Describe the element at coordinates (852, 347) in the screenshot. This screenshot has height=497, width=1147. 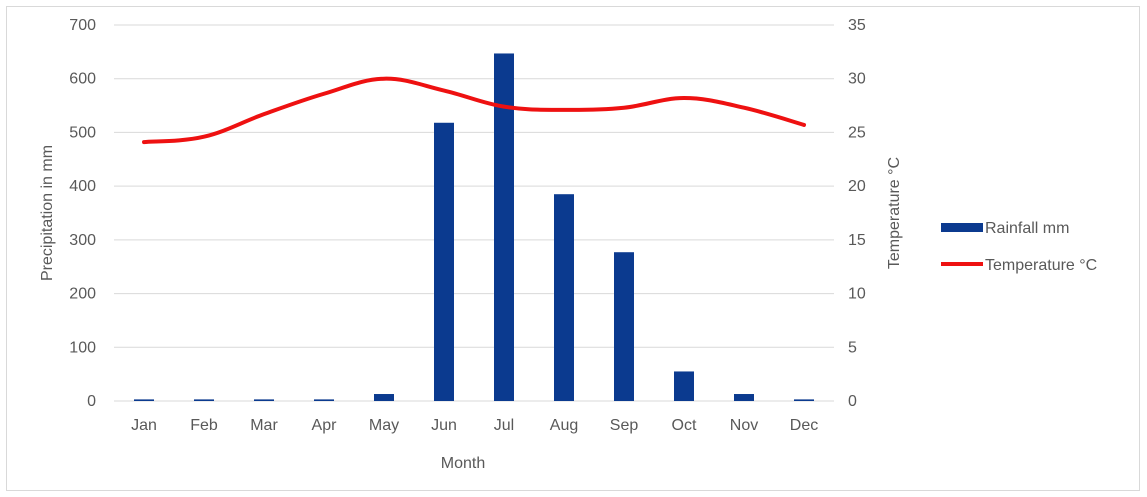
I see `y2-tick-label: 5` at that location.